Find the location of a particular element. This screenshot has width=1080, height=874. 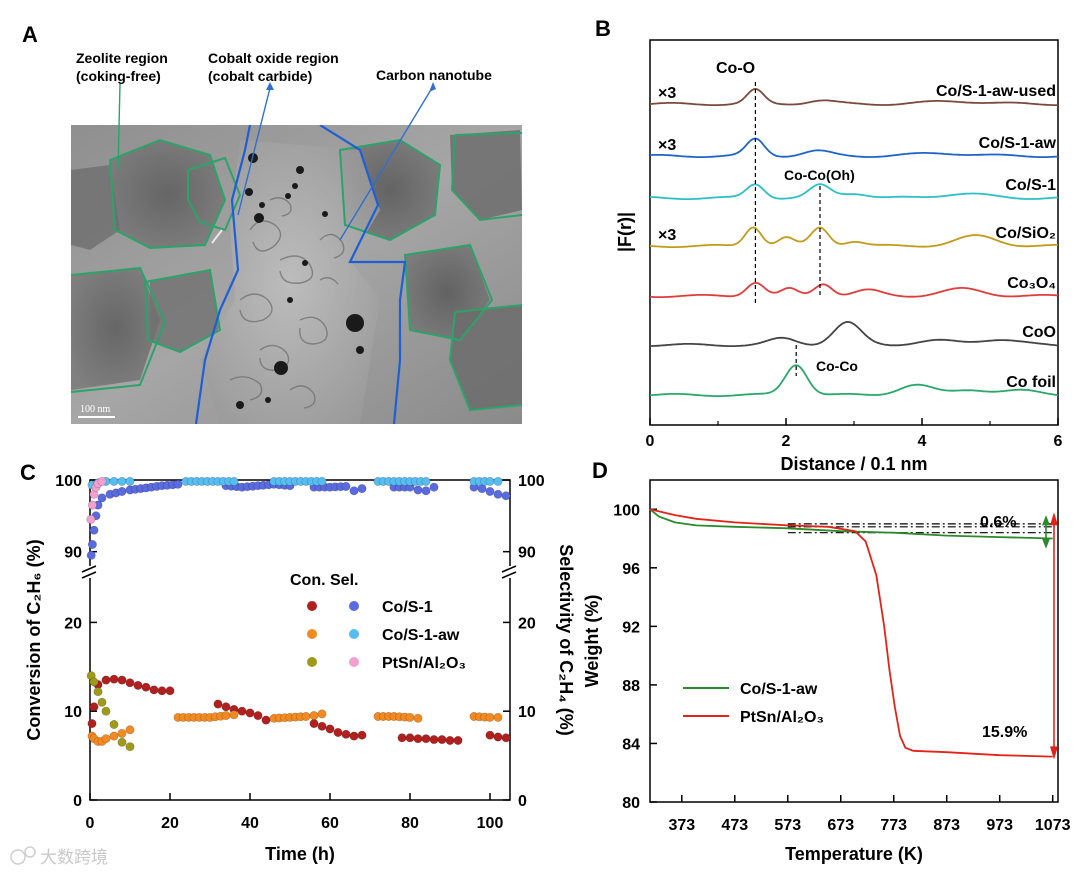

c-x-tick-label: 20 is located at coordinates (170, 823).